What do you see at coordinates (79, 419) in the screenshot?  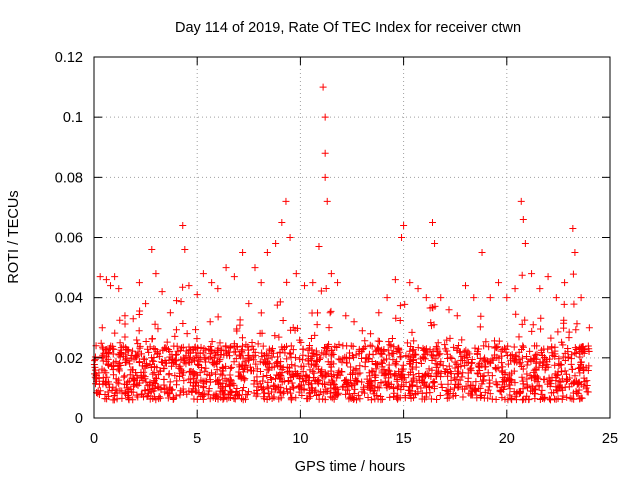 I see `y-tick-label: 0` at bounding box center [79, 419].